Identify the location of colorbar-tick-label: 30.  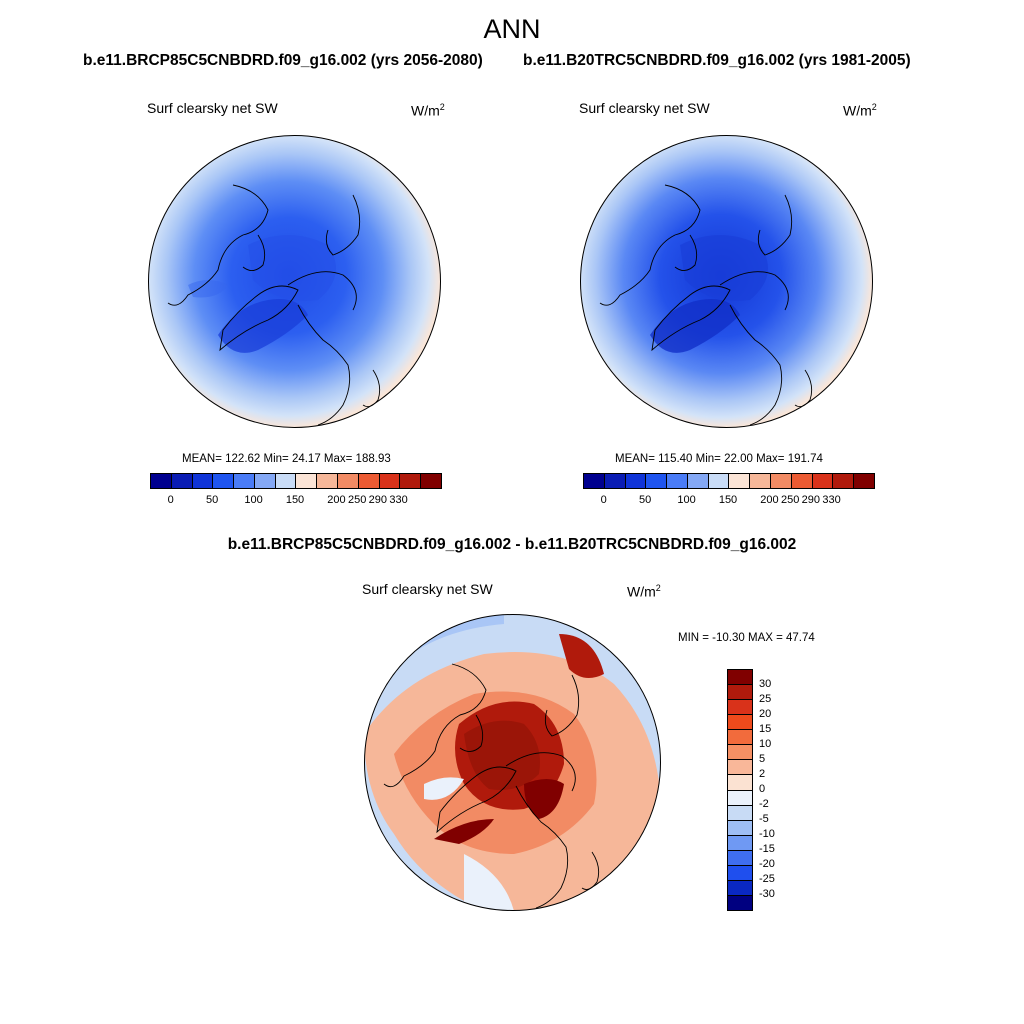
(765, 684).